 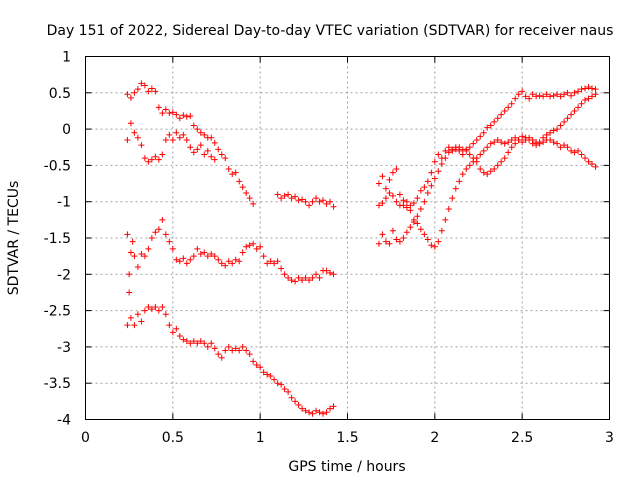 I want to click on x-axis-label: GPS time / hours, so click(x=346, y=467).